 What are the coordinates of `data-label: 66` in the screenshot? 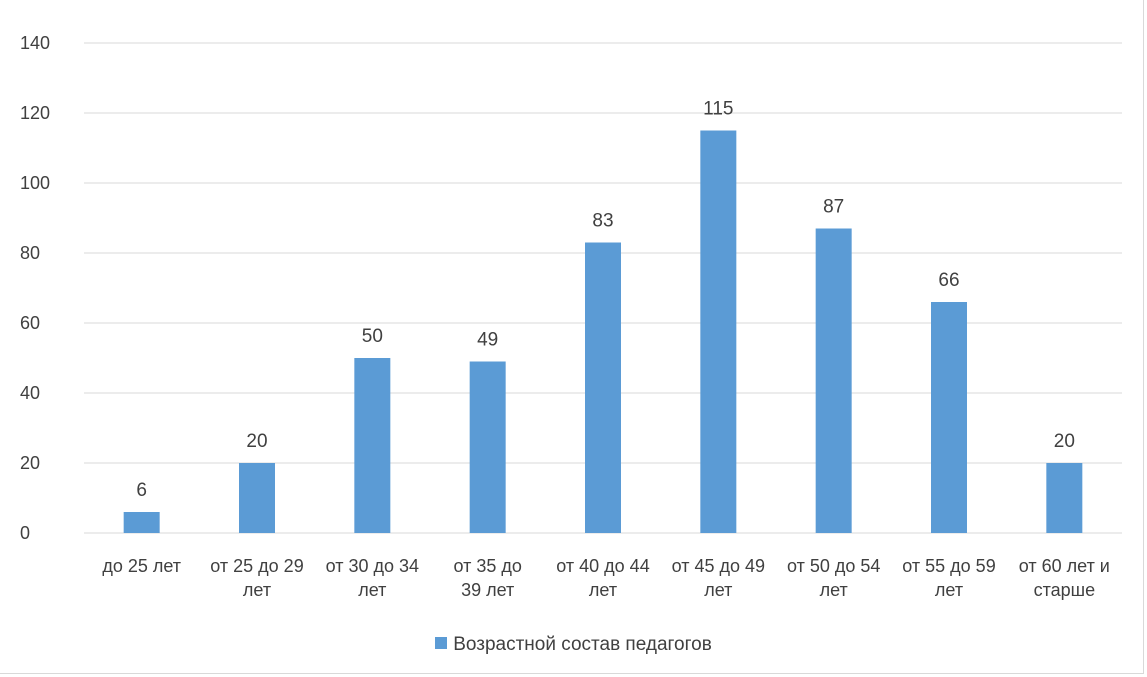 It's located at (948, 280).